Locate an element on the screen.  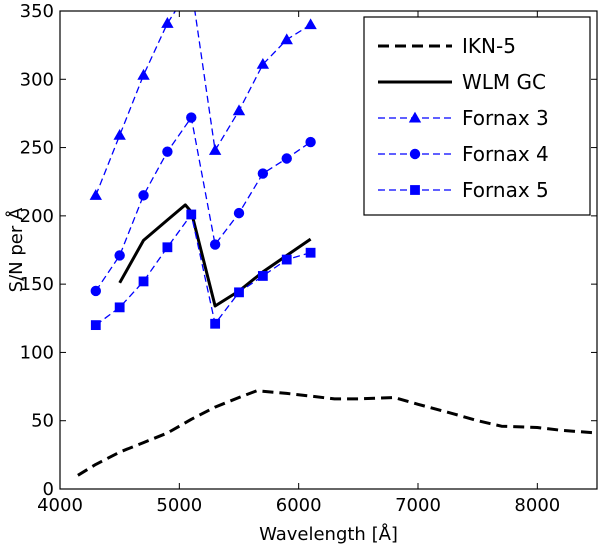
series-line-wlm-gc is located at coordinates (215, 255).